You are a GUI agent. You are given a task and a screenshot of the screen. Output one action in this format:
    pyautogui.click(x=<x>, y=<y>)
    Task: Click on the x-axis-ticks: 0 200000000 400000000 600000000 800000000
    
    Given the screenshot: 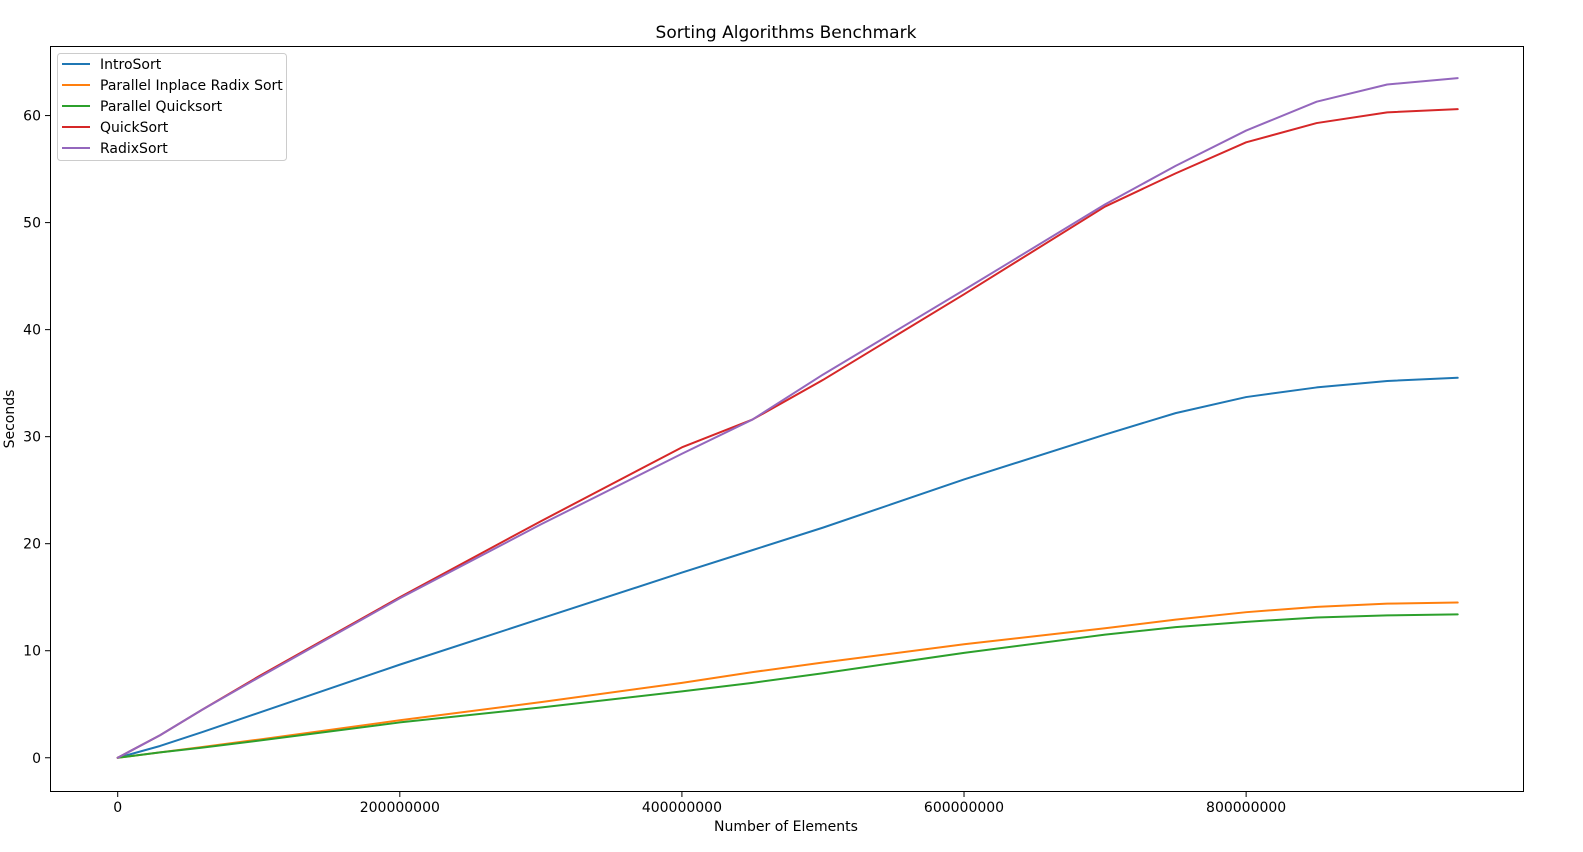 What is the action you would take?
    pyautogui.click(x=699, y=804)
    